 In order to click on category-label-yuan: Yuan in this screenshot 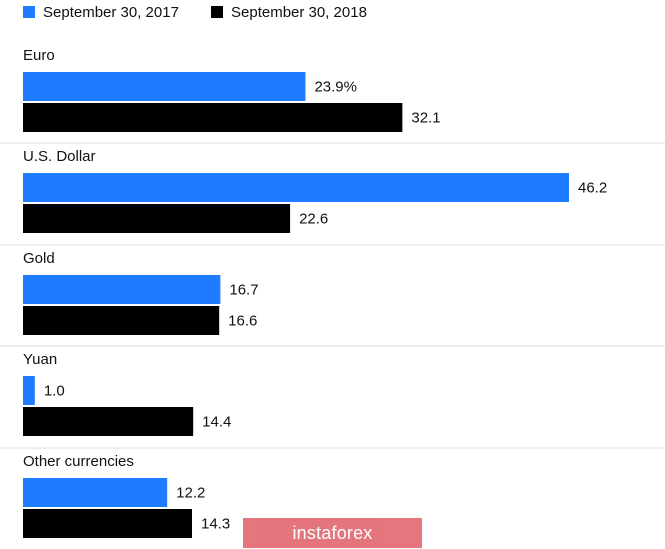, I will do `click(40, 359)`.